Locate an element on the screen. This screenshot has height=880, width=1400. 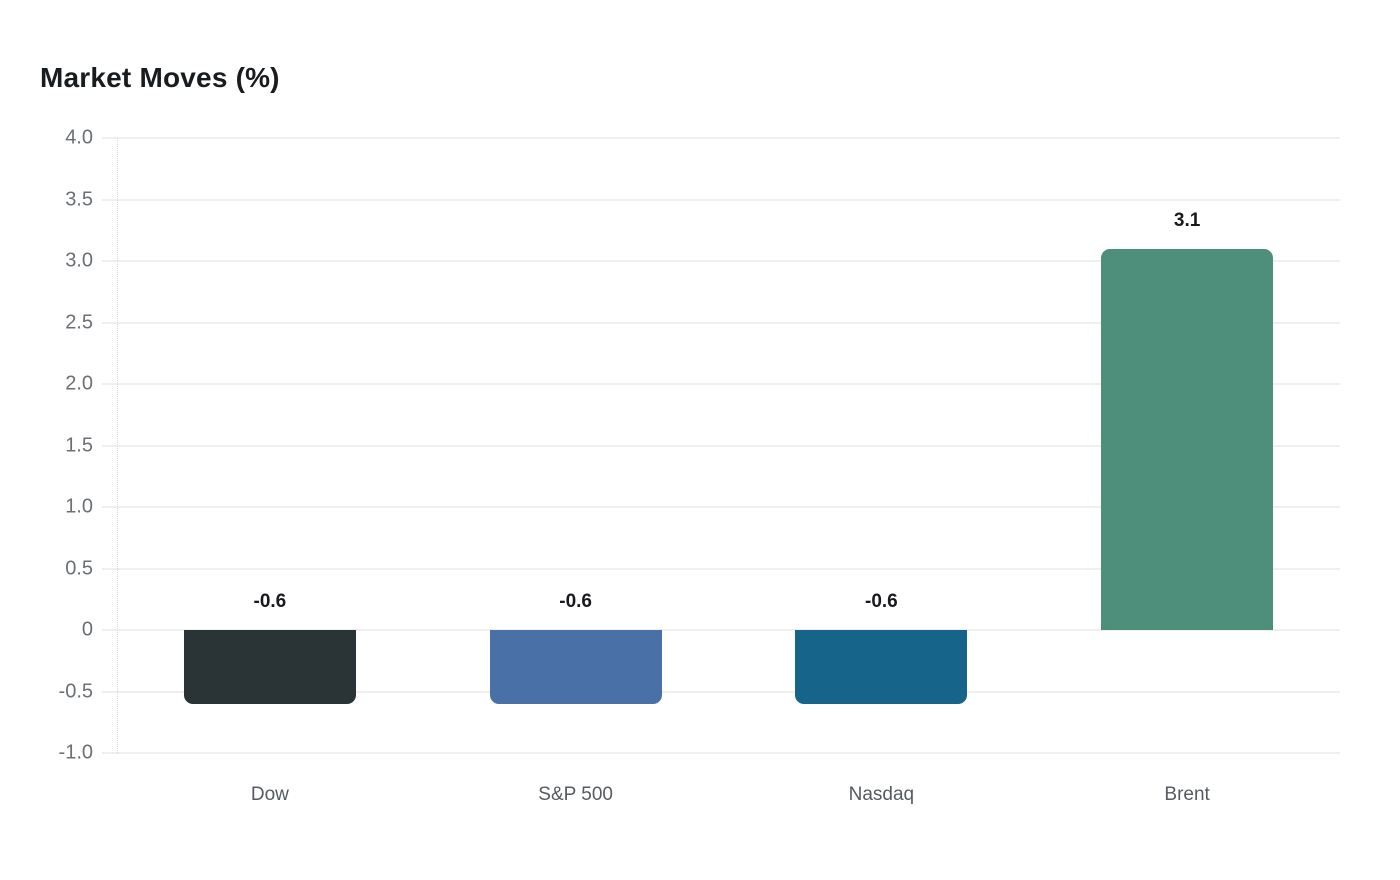
y-axis-tick-label: 2.0 is located at coordinates (79, 383).